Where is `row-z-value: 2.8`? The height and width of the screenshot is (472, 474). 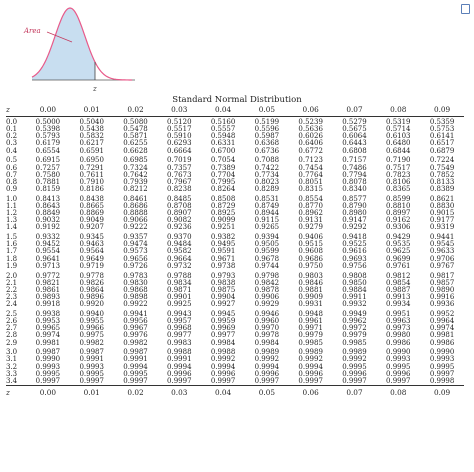 row-z-value: 2.8 is located at coordinates (12, 335).